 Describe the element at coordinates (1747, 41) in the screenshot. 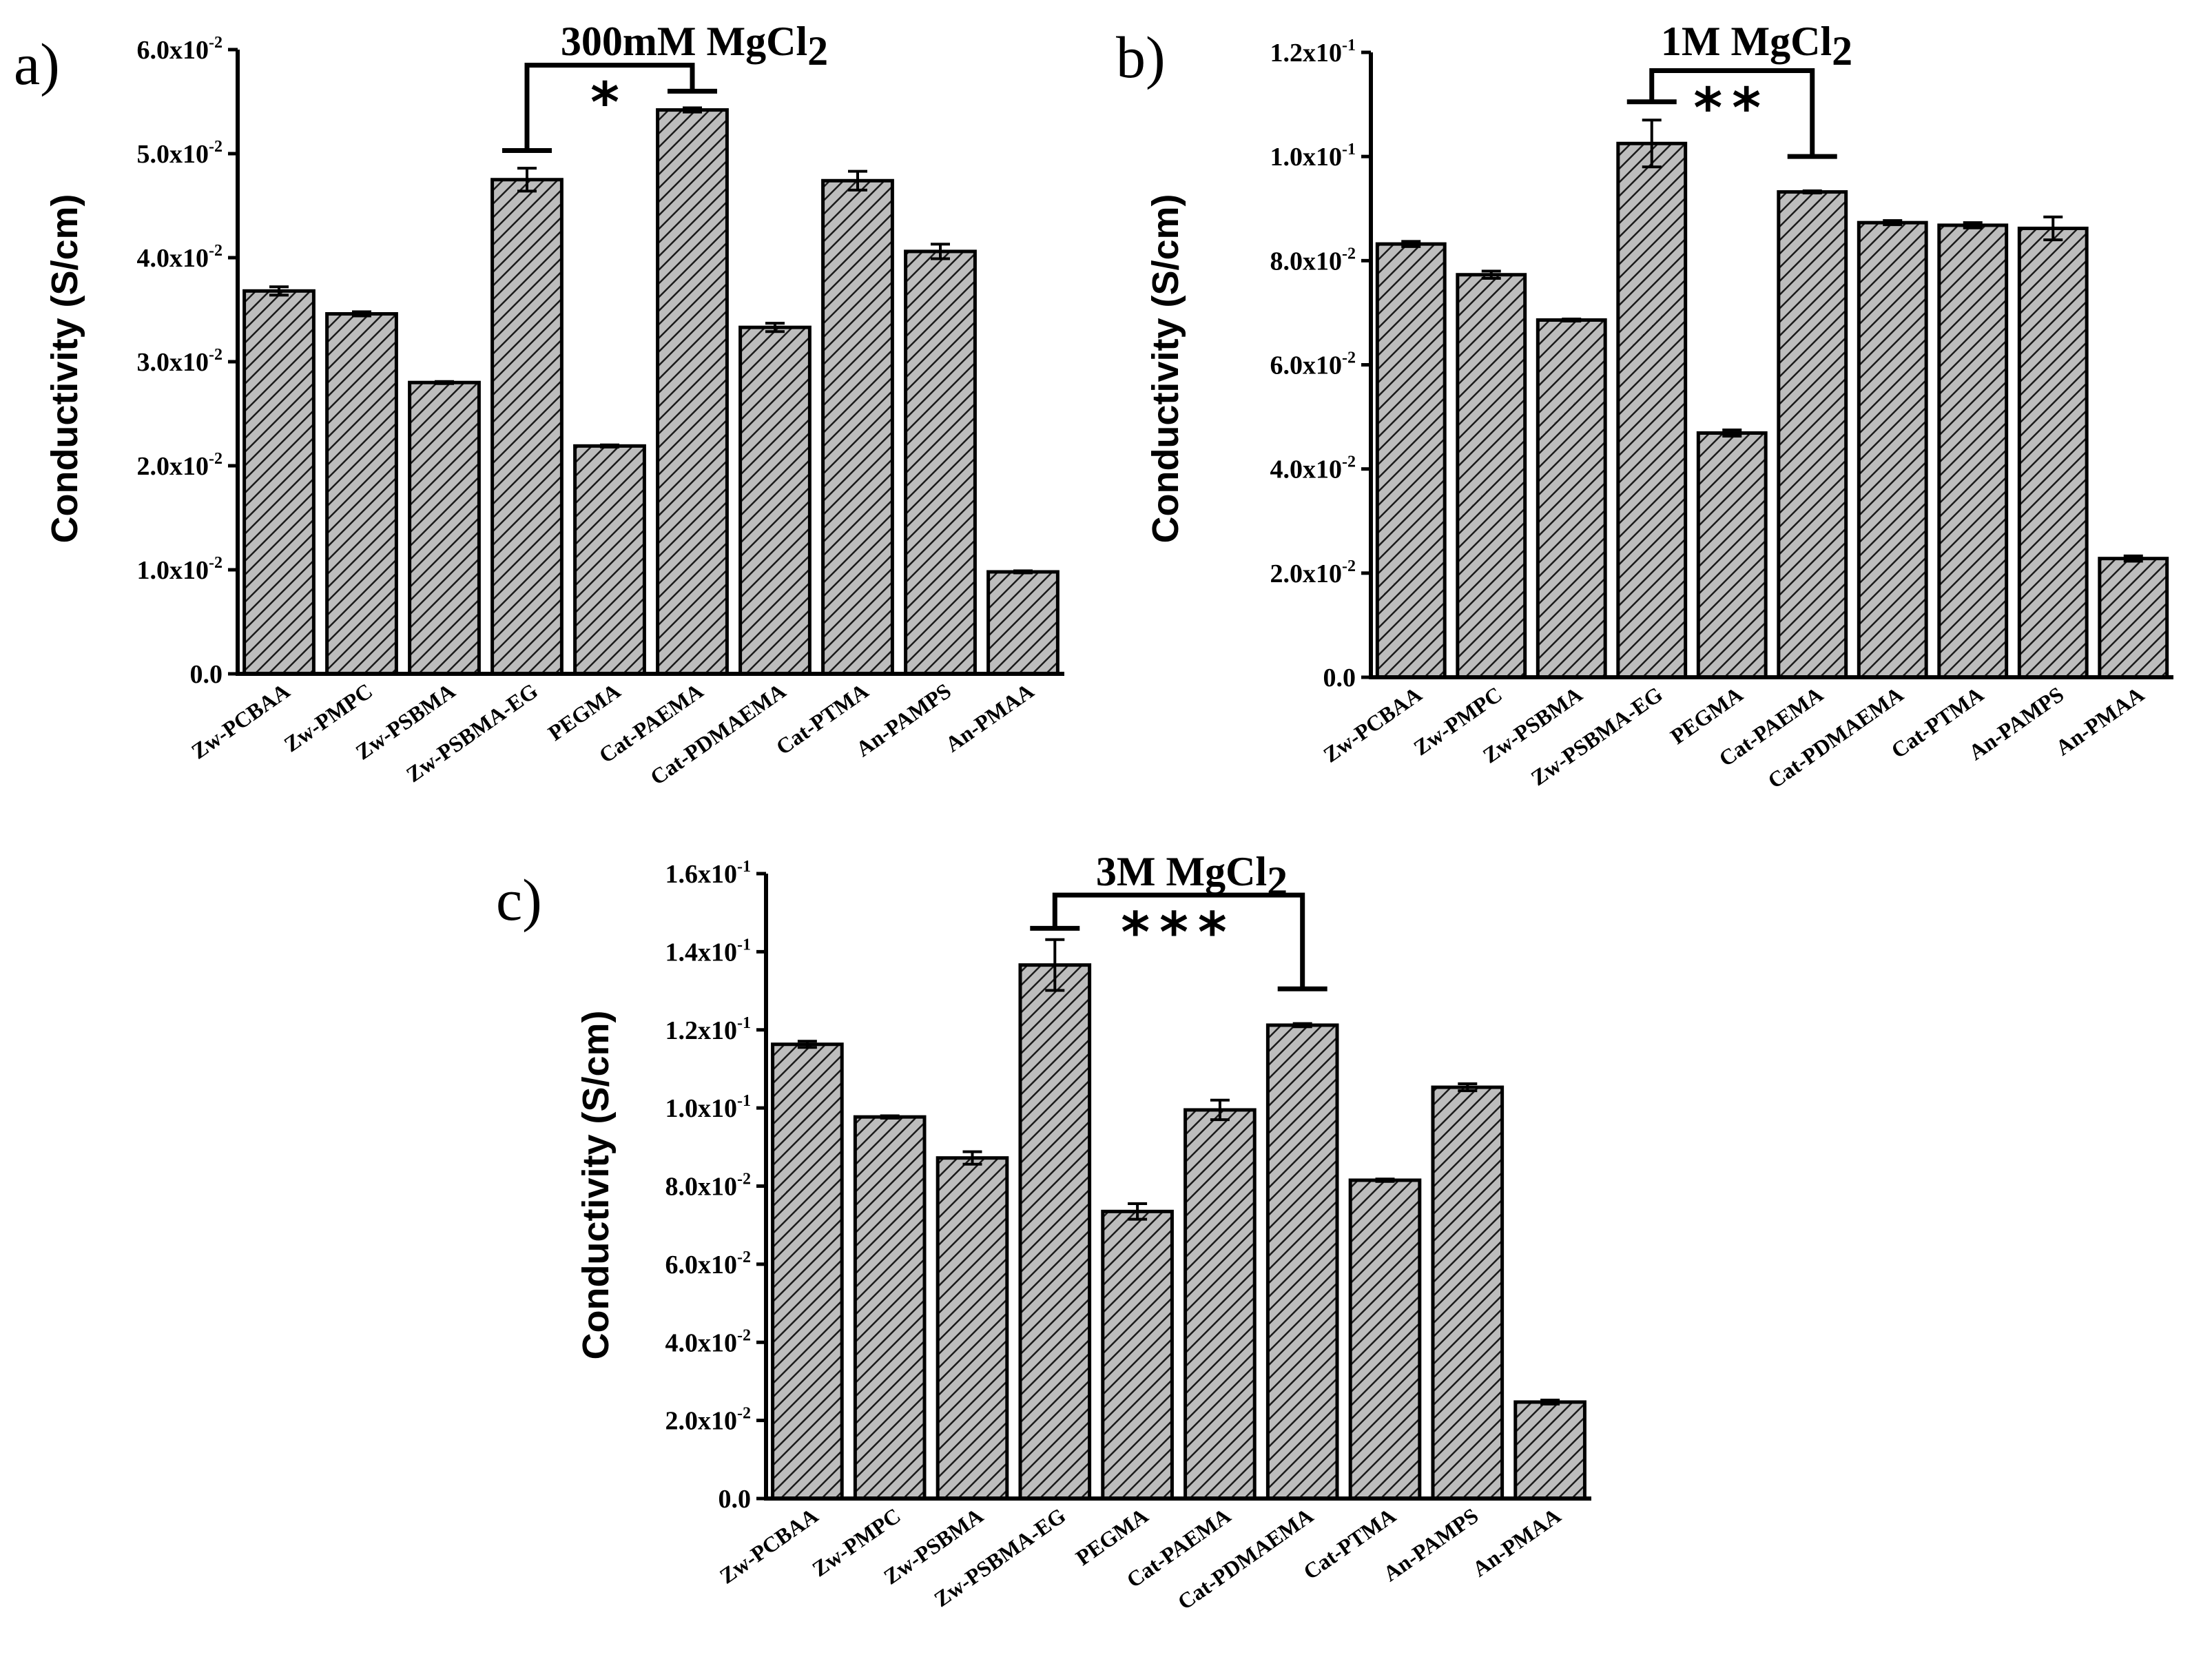

I see `chart-title-b-main: 1M MgCl` at that location.